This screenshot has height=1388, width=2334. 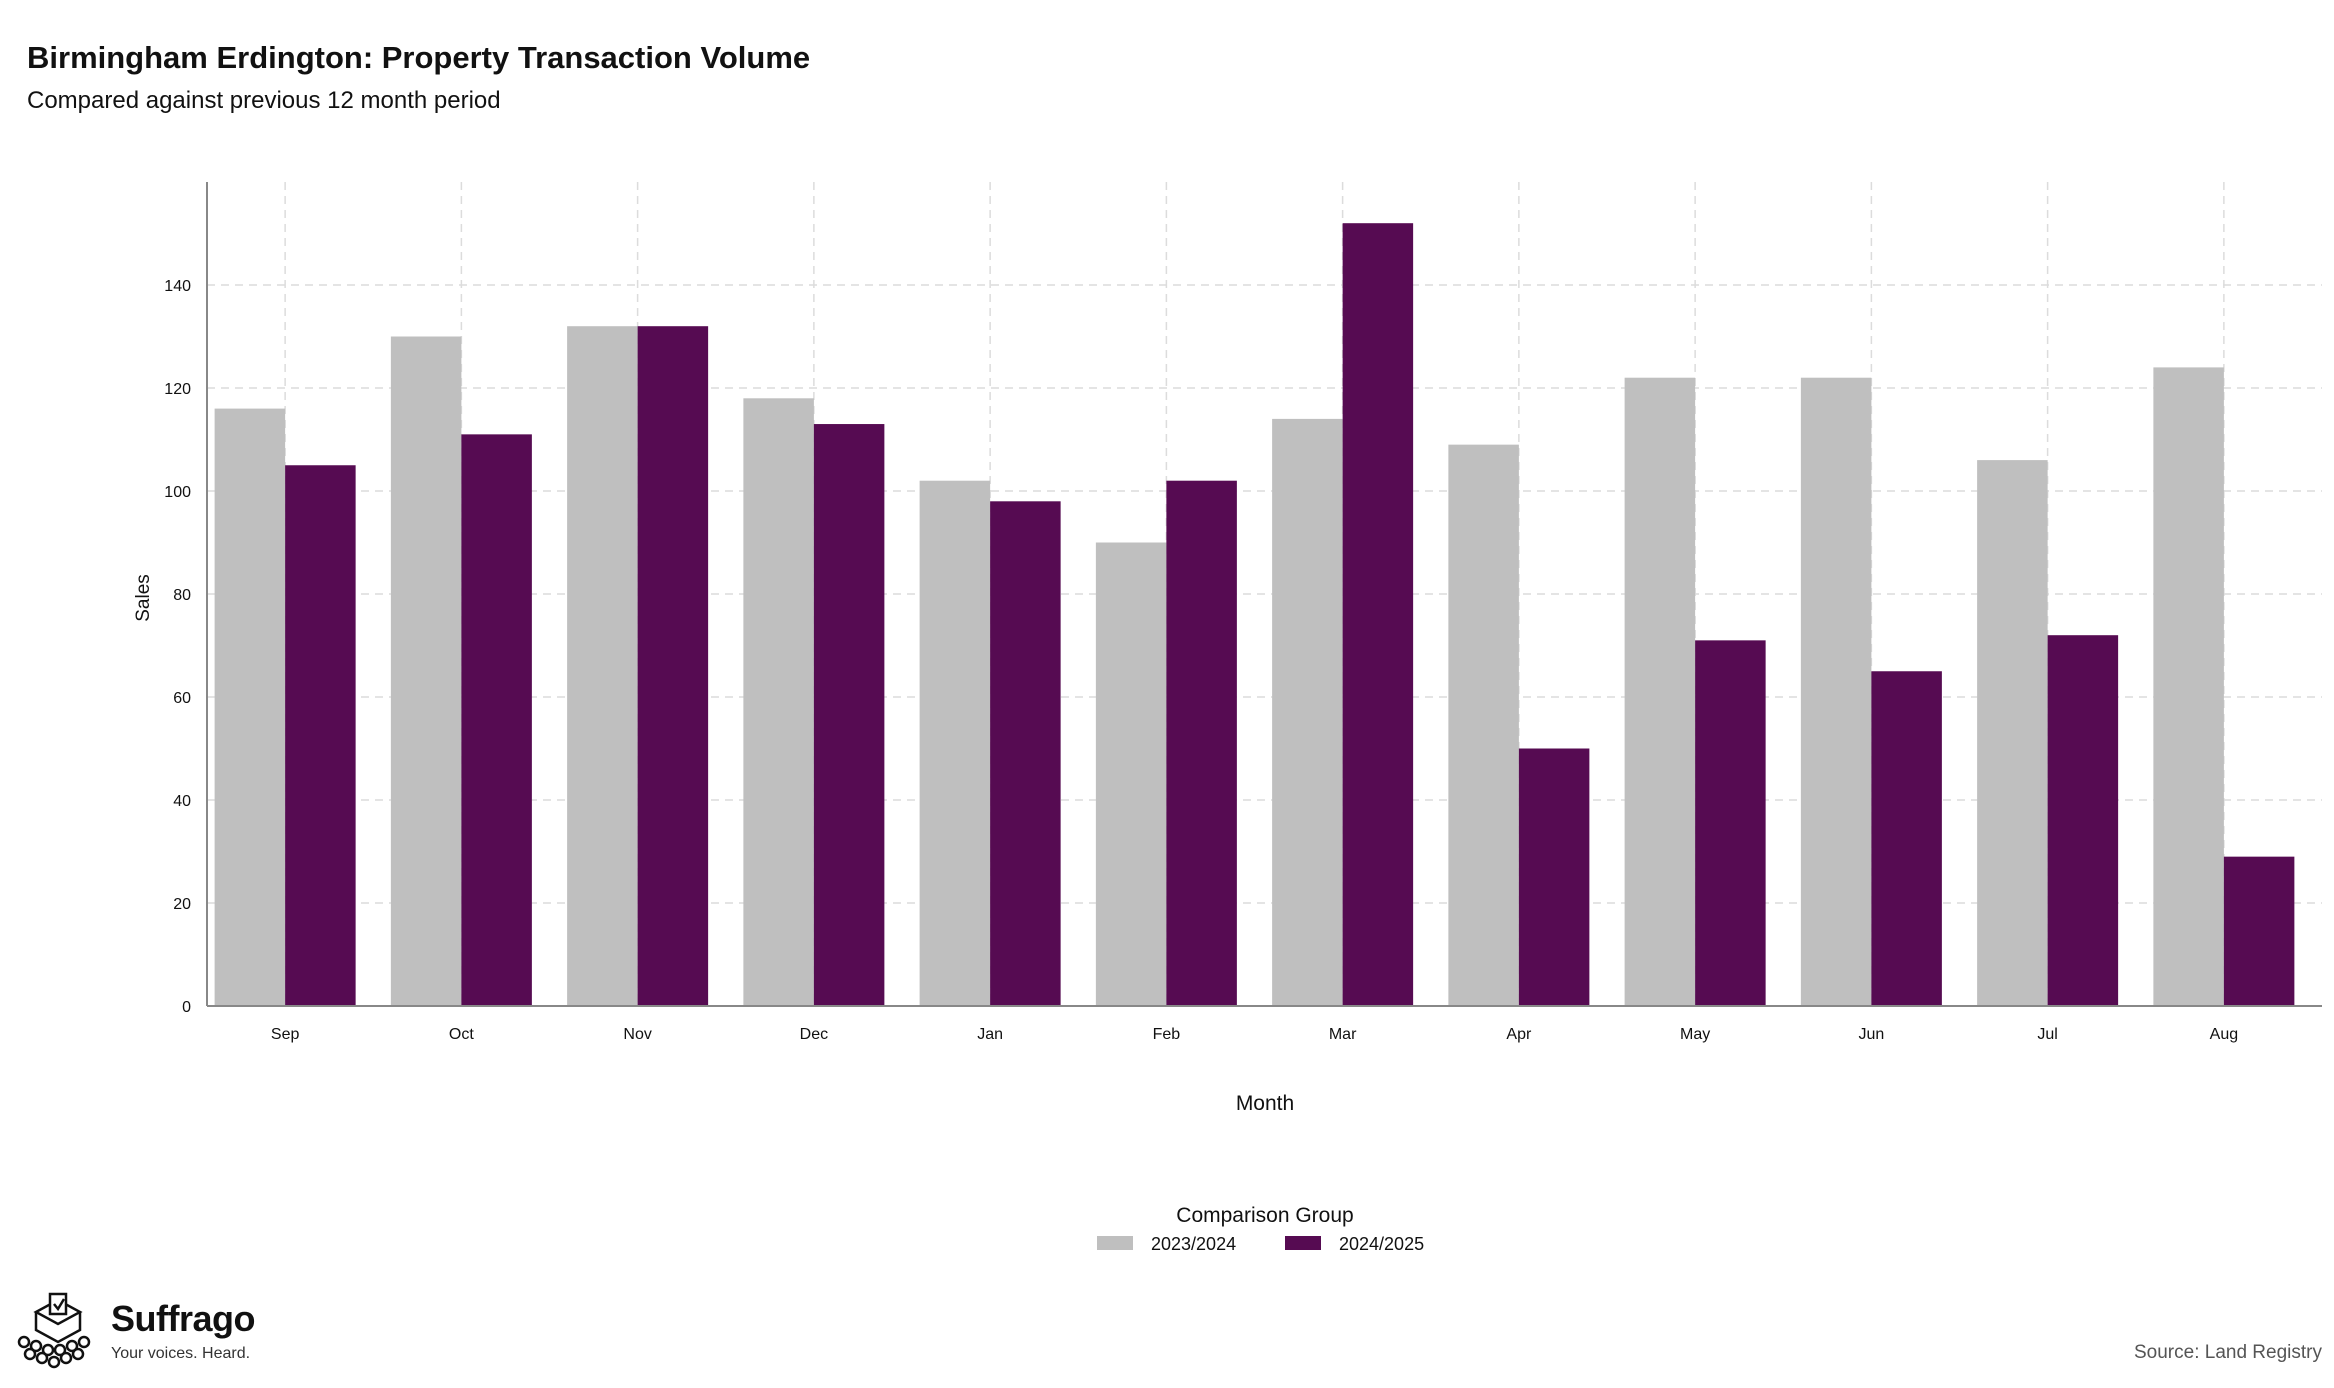 I want to click on legend-label-2024-2025: 2024/2025, so click(x=1381, y=1244).